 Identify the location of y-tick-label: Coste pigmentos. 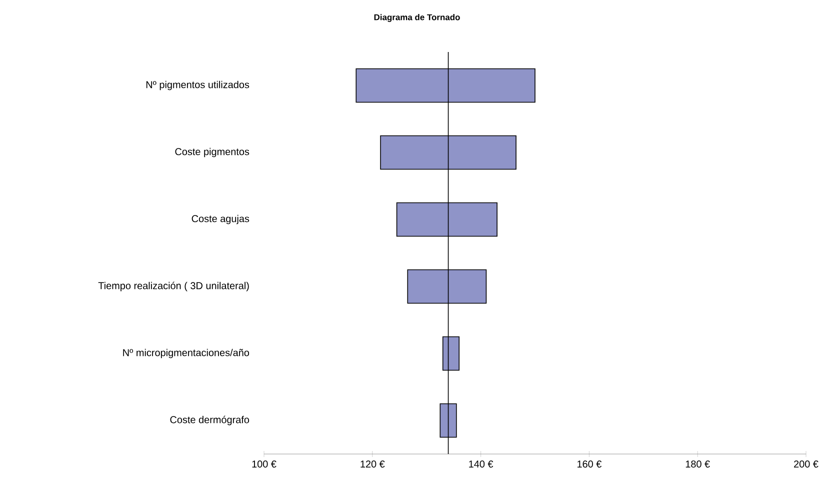
(212, 153).